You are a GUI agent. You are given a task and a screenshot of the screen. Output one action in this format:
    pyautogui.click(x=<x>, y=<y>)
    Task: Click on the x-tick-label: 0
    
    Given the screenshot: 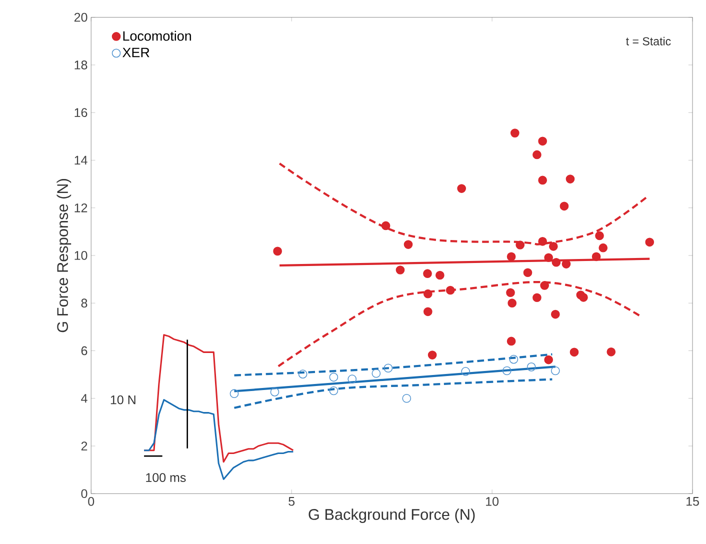 What is the action you would take?
    pyautogui.click(x=91, y=501)
    